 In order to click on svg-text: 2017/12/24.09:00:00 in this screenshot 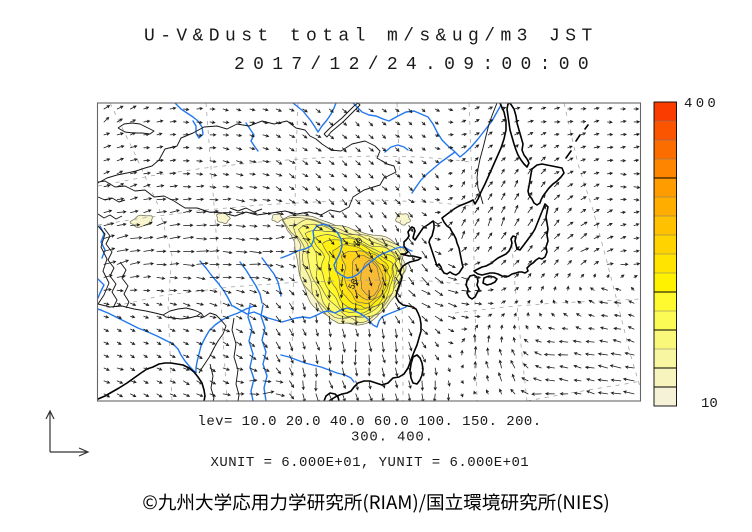, I will do `click(415, 65)`.